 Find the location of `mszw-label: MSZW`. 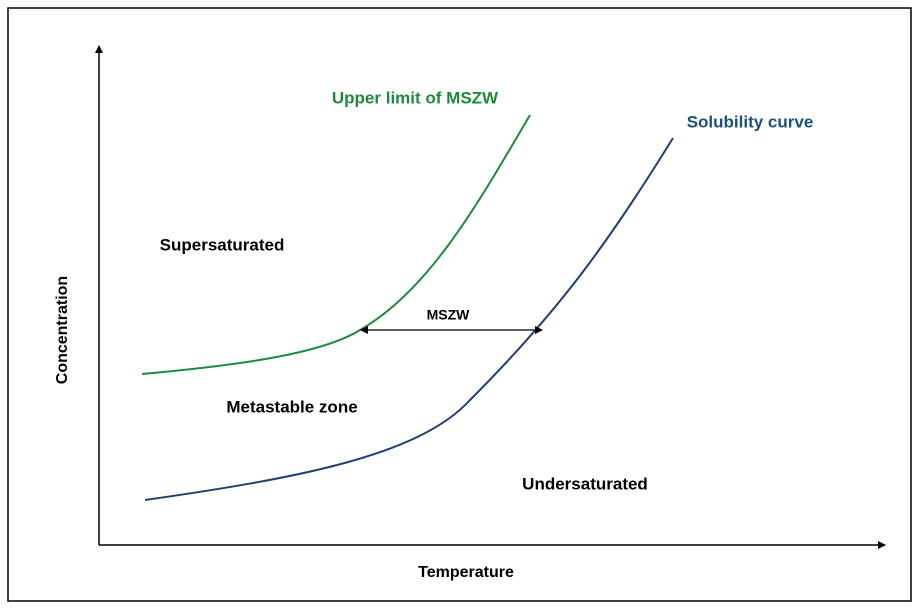

mszw-label: MSZW is located at coordinates (449, 315).